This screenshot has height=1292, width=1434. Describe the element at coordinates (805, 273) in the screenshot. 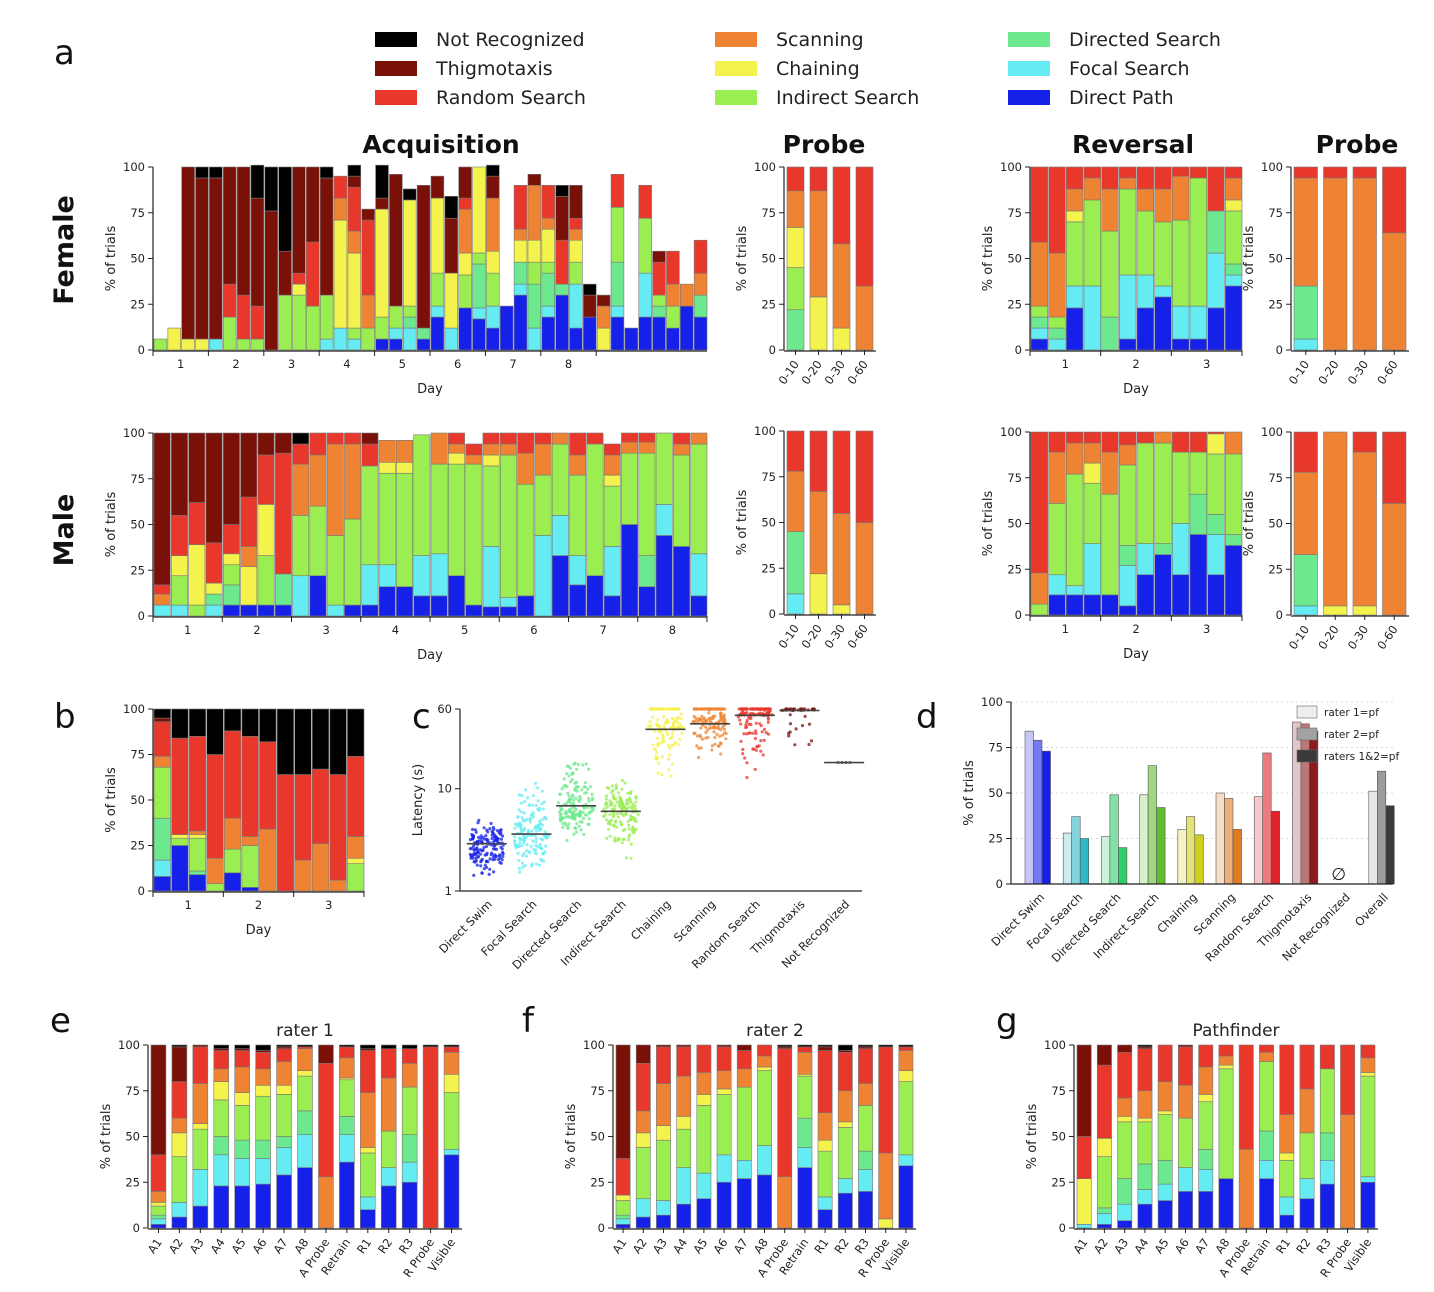

I see `chart-a-female-probe1: 0 25 50 75 100 % of trials 0-100-200-300-60` at that location.